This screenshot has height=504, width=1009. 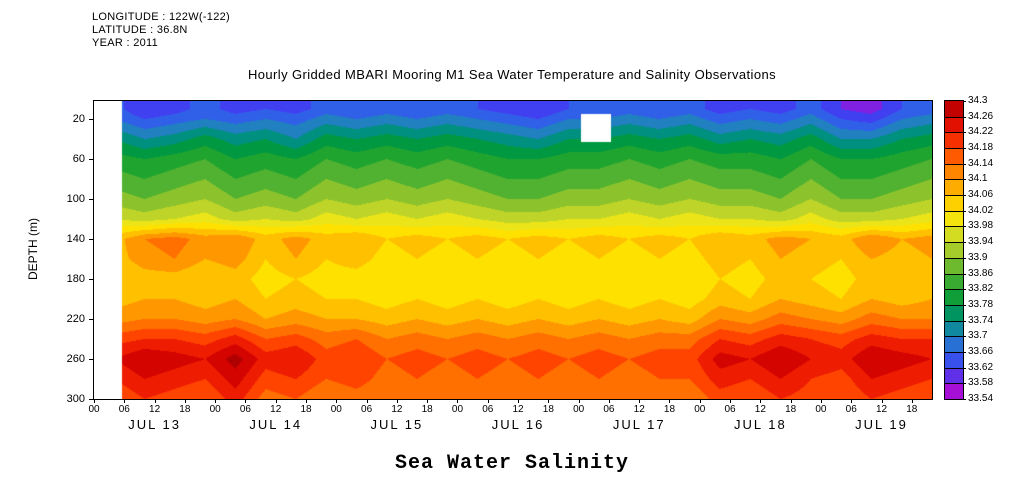 What do you see at coordinates (981, 226) in the screenshot?
I see `colorbar-tick-label: 33.98` at bounding box center [981, 226].